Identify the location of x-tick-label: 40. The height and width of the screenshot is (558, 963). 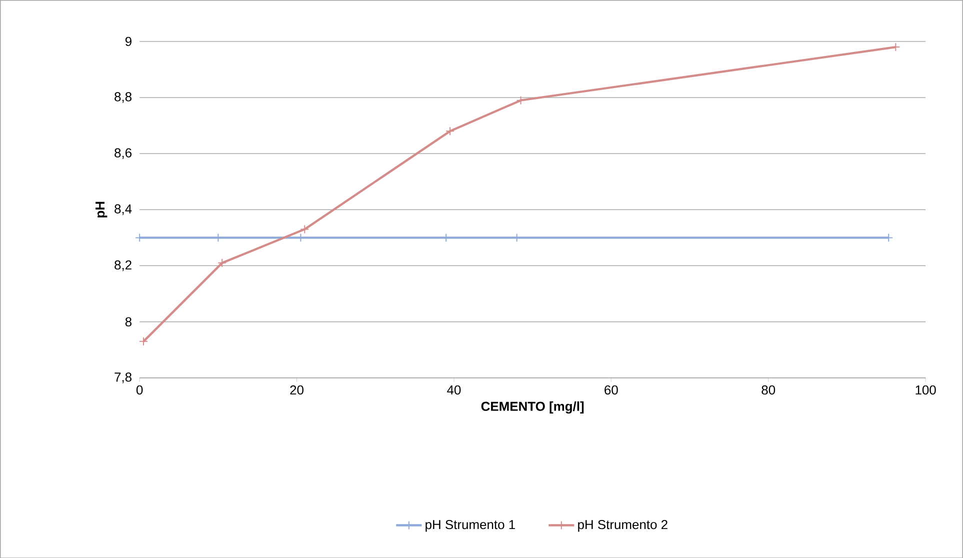
(454, 389).